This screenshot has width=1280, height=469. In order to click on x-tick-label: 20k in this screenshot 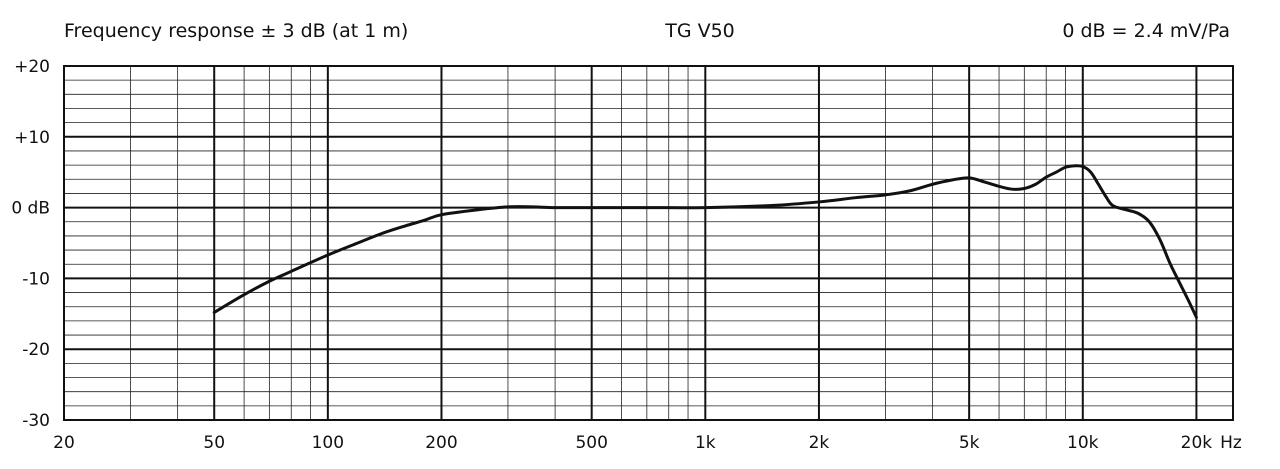, I will do `click(1197, 443)`.